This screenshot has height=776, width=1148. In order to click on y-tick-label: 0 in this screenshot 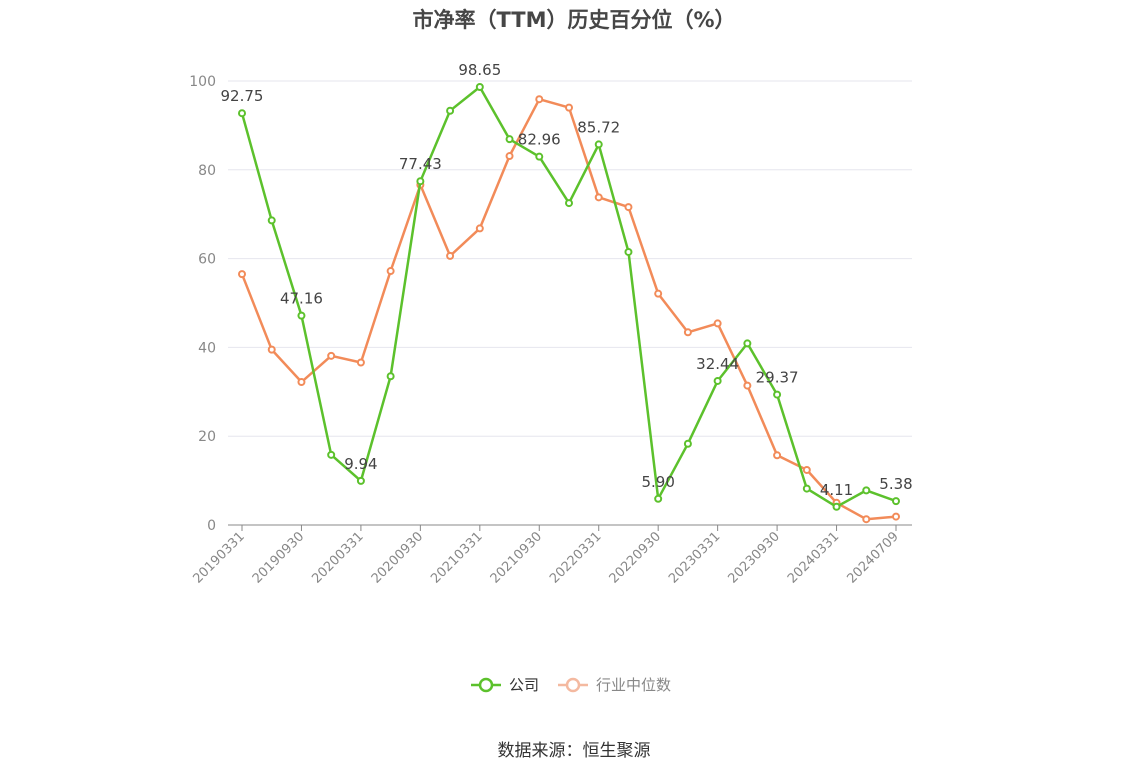, I will do `click(211, 526)`.